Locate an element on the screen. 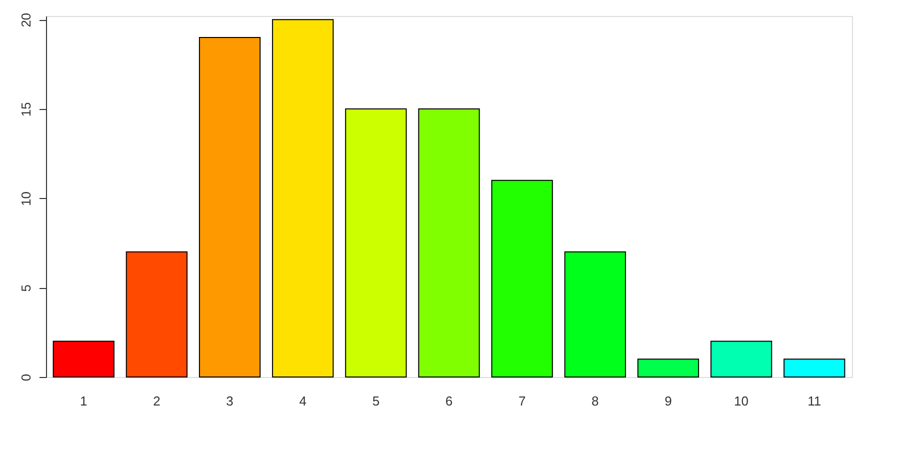 This screenshot has width=911, height=451. x-tick-label: 6 is located at coordinates (449, 401).